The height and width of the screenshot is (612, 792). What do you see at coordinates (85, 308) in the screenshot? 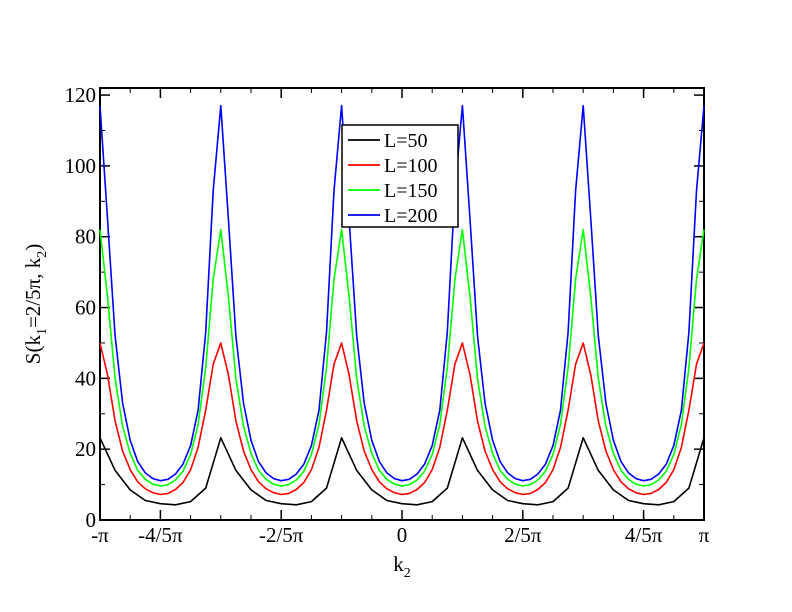
I see `y-tick-label: 60` at bounding box center [85, 308].